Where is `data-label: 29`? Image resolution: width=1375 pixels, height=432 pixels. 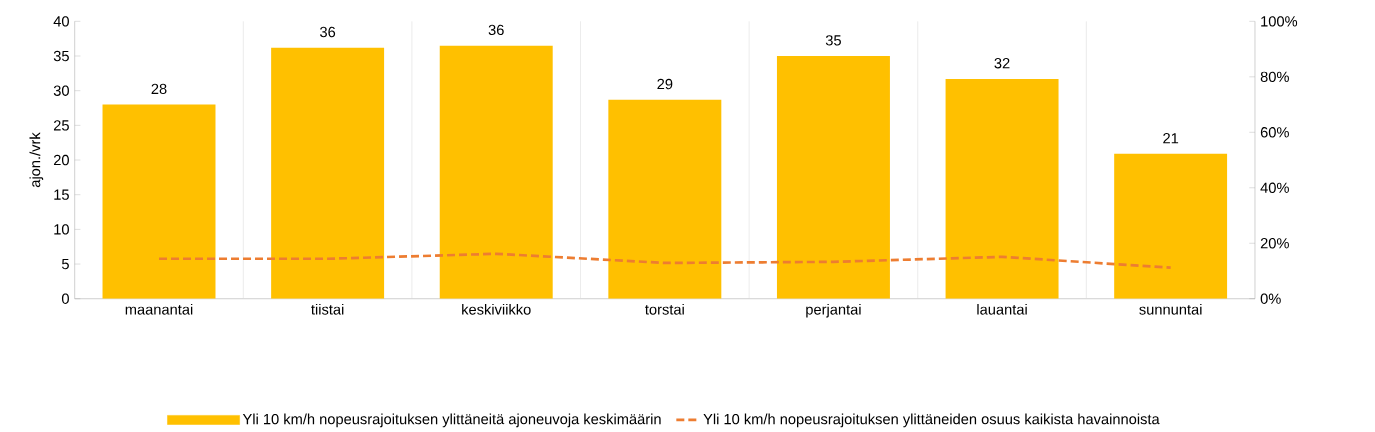 data-label: 29 is located at coordinates (665, 84).